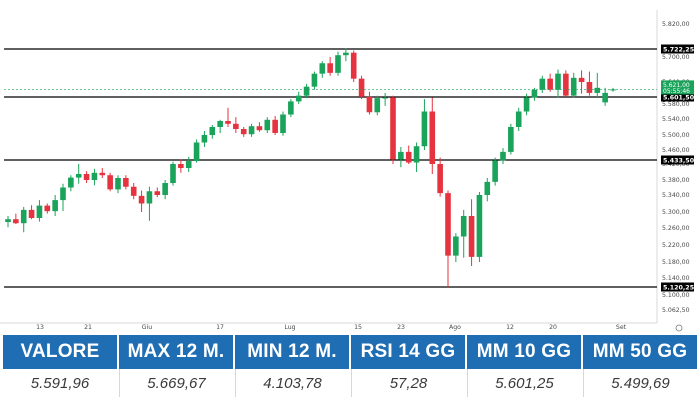  What do you see at coordinates (676, 85) in the screenshot?
I see `last-price-label: 5.621,00` at bounding box center [676, 85].